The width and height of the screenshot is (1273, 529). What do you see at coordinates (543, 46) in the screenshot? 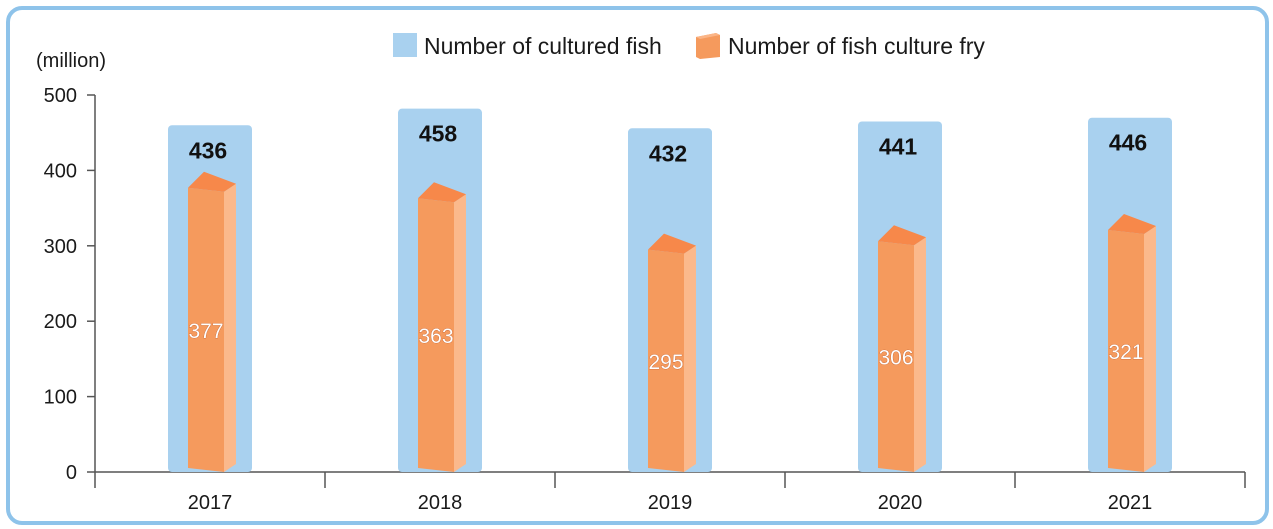
I see `legend-label-cultured-fish: Number of cultured fish` at bounding box center [543, 46].